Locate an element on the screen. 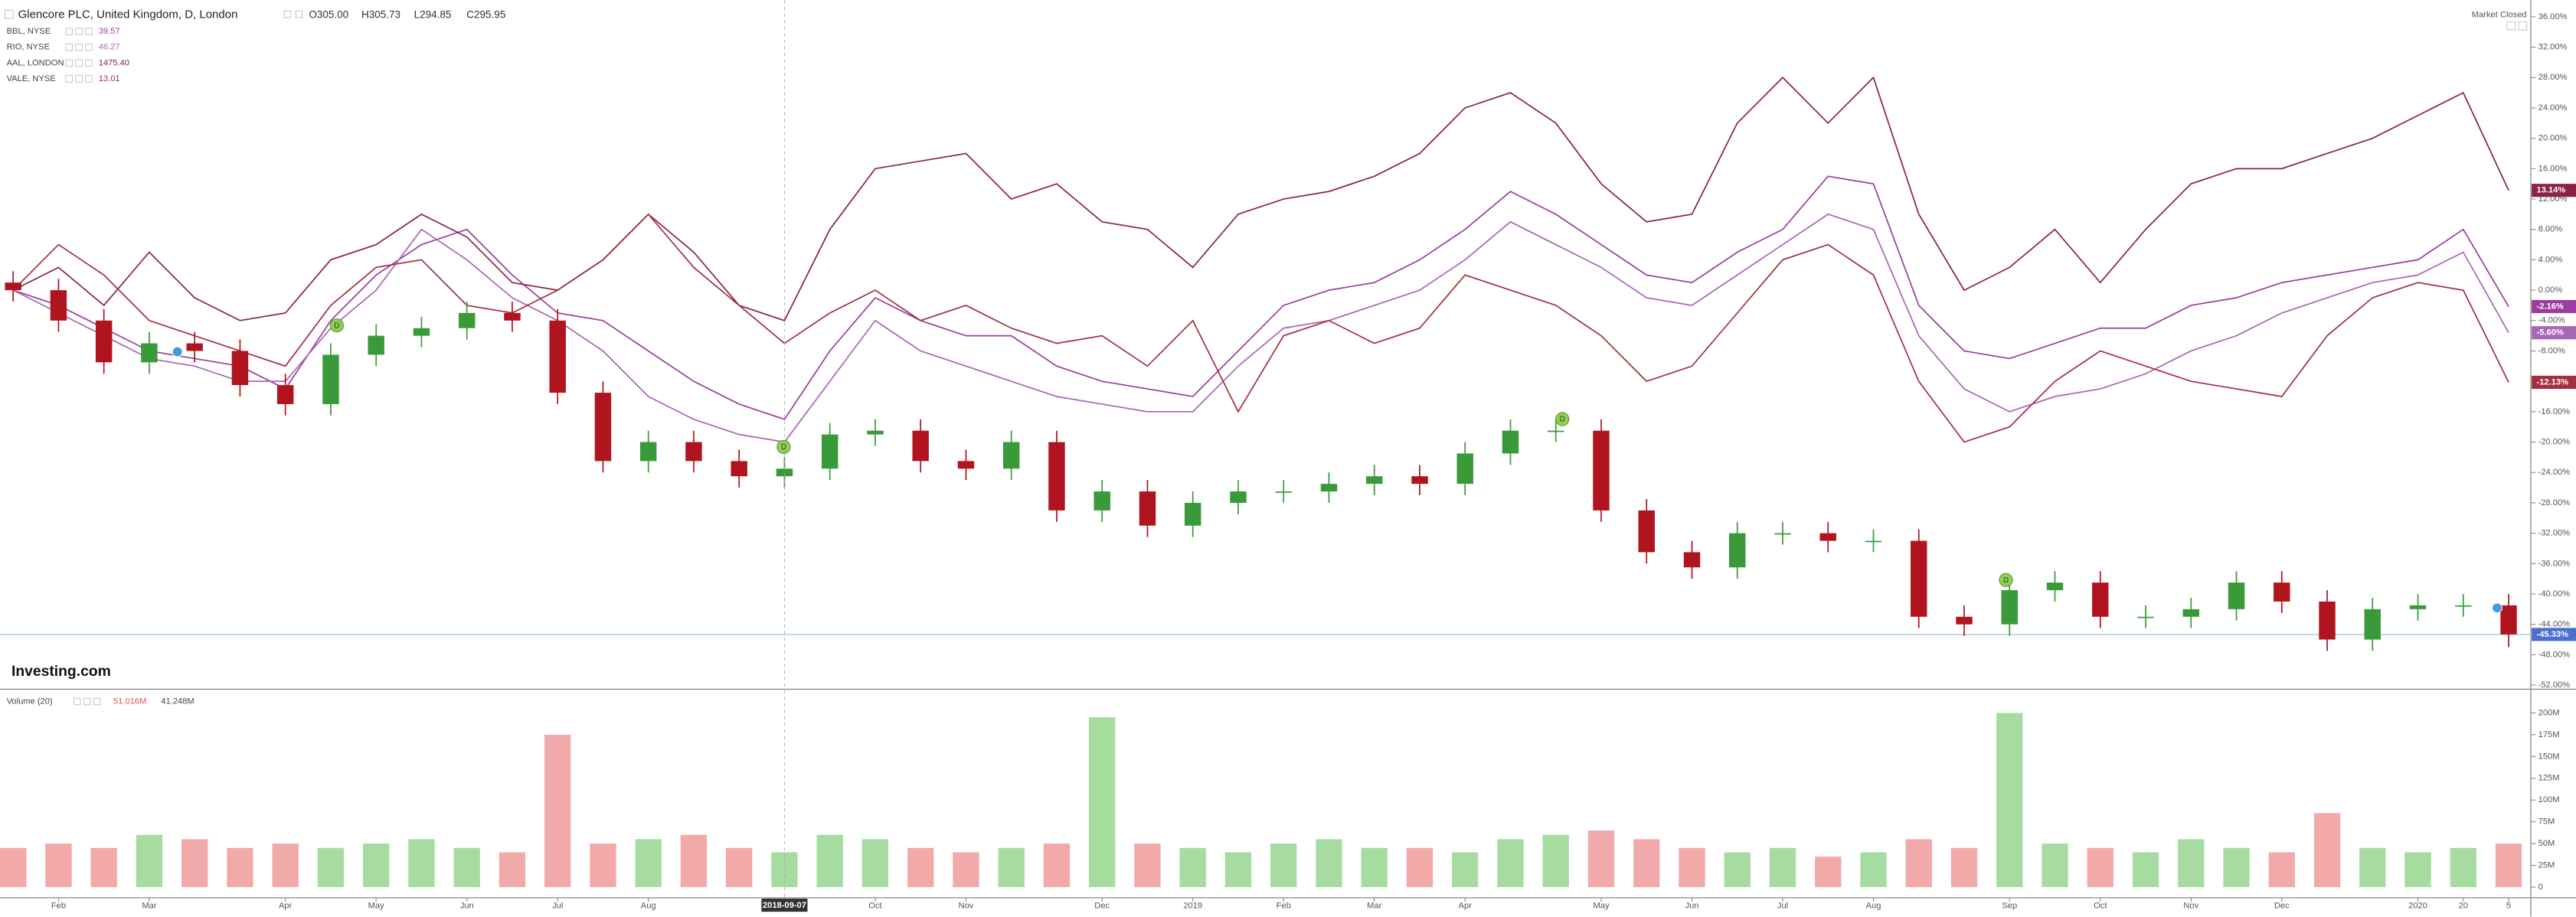 Image resolution: width=2576 pixels, height=917 pixels. hide-button is located at coordinates (299, 14).